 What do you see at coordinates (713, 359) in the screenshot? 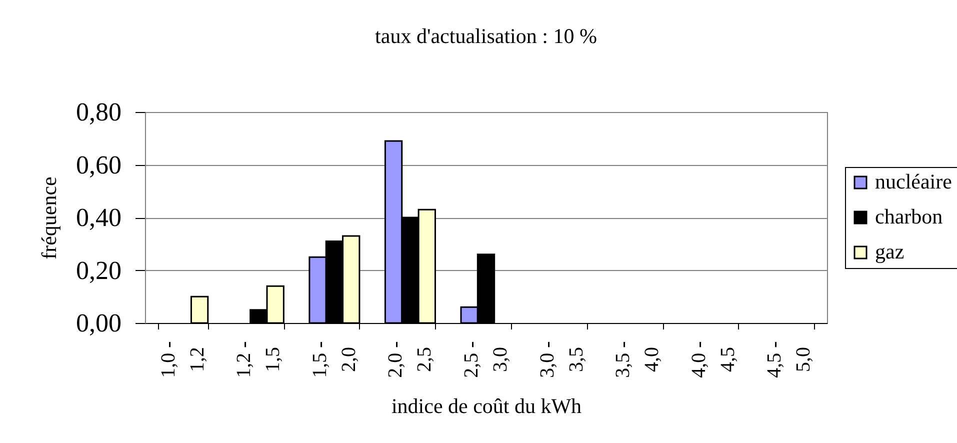
I see `x-tick-label: 4,0 - 4,5` at bounding box center [713, 359].